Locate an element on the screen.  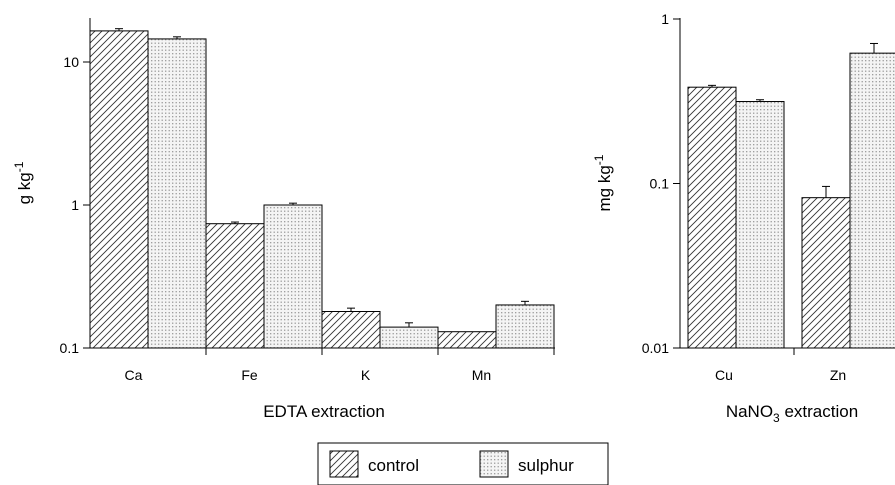
edta-bar-fe-control is located at coordinates (235, 286).